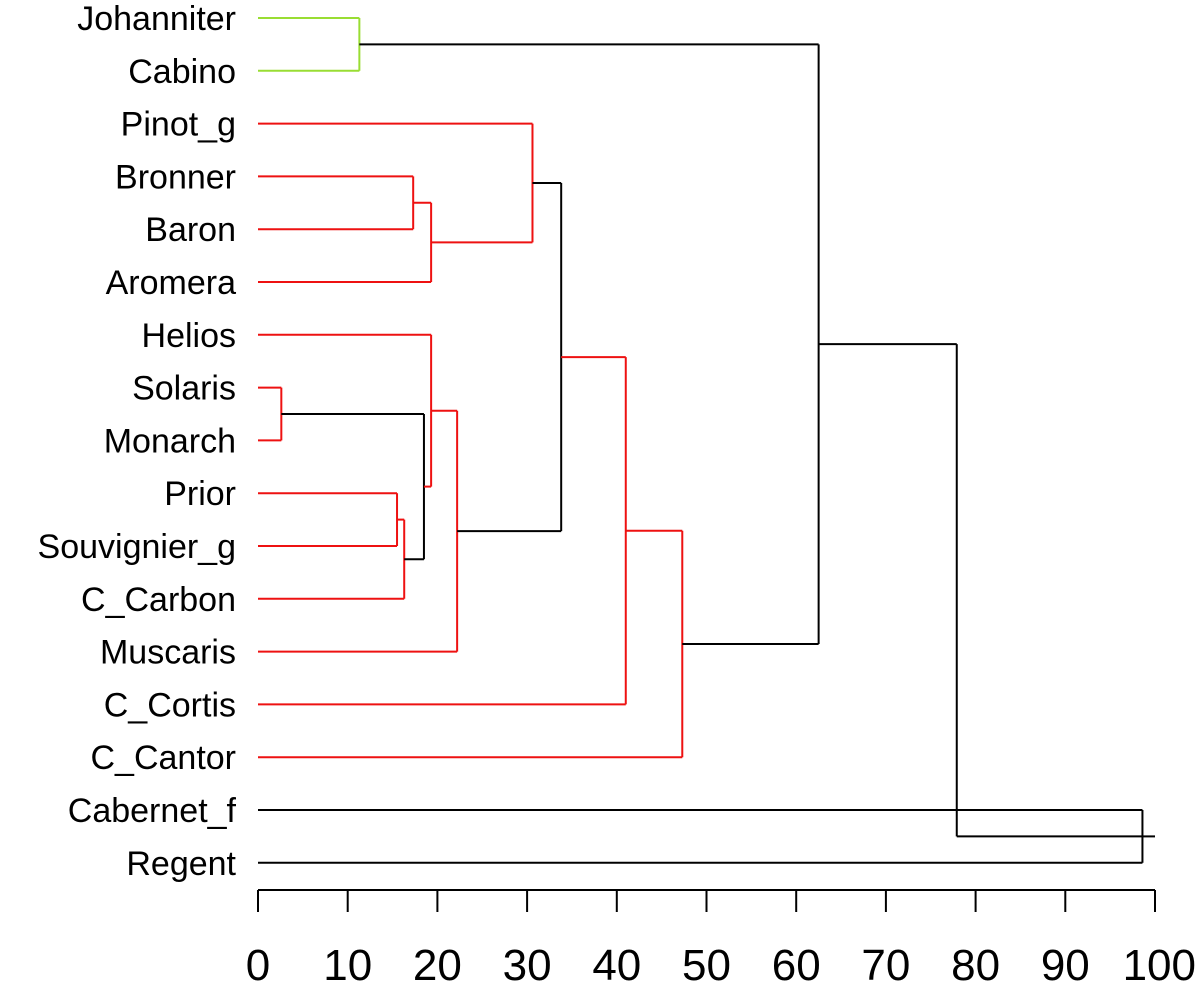  Describe the element at coordinates (137, 547) in the screenshot. I see `leaf-label: Souvignier_g` at that location.